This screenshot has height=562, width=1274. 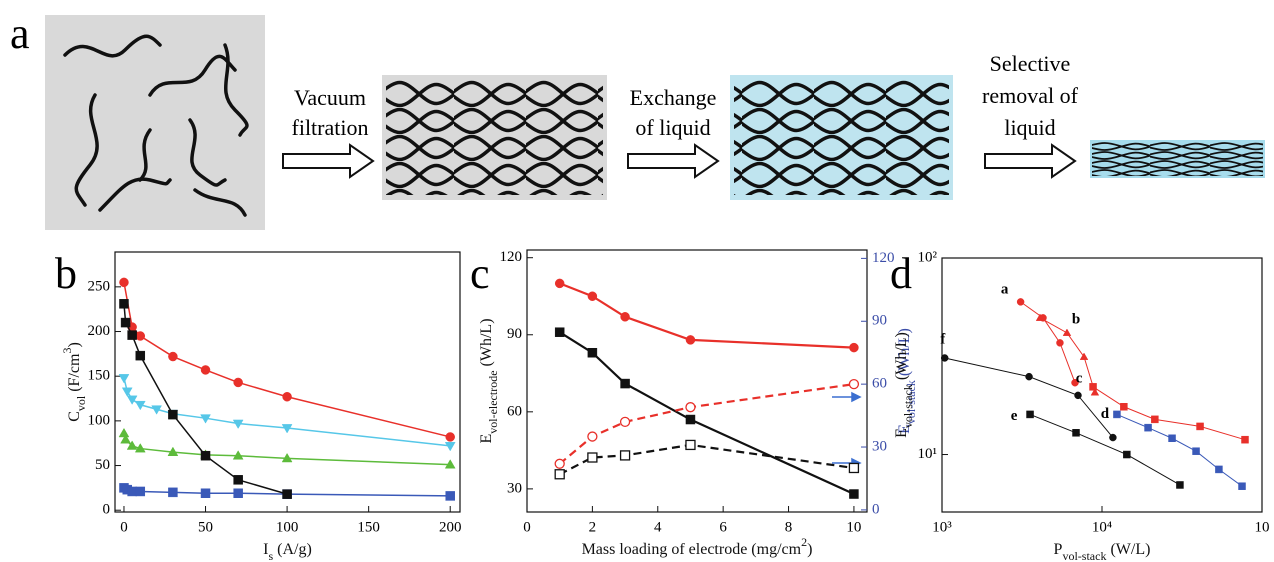 What do you see at coordinates (1102, 527) in the screenshot?
I see `x-tick-label: 10⁴` at bounding box center [1102, 527].